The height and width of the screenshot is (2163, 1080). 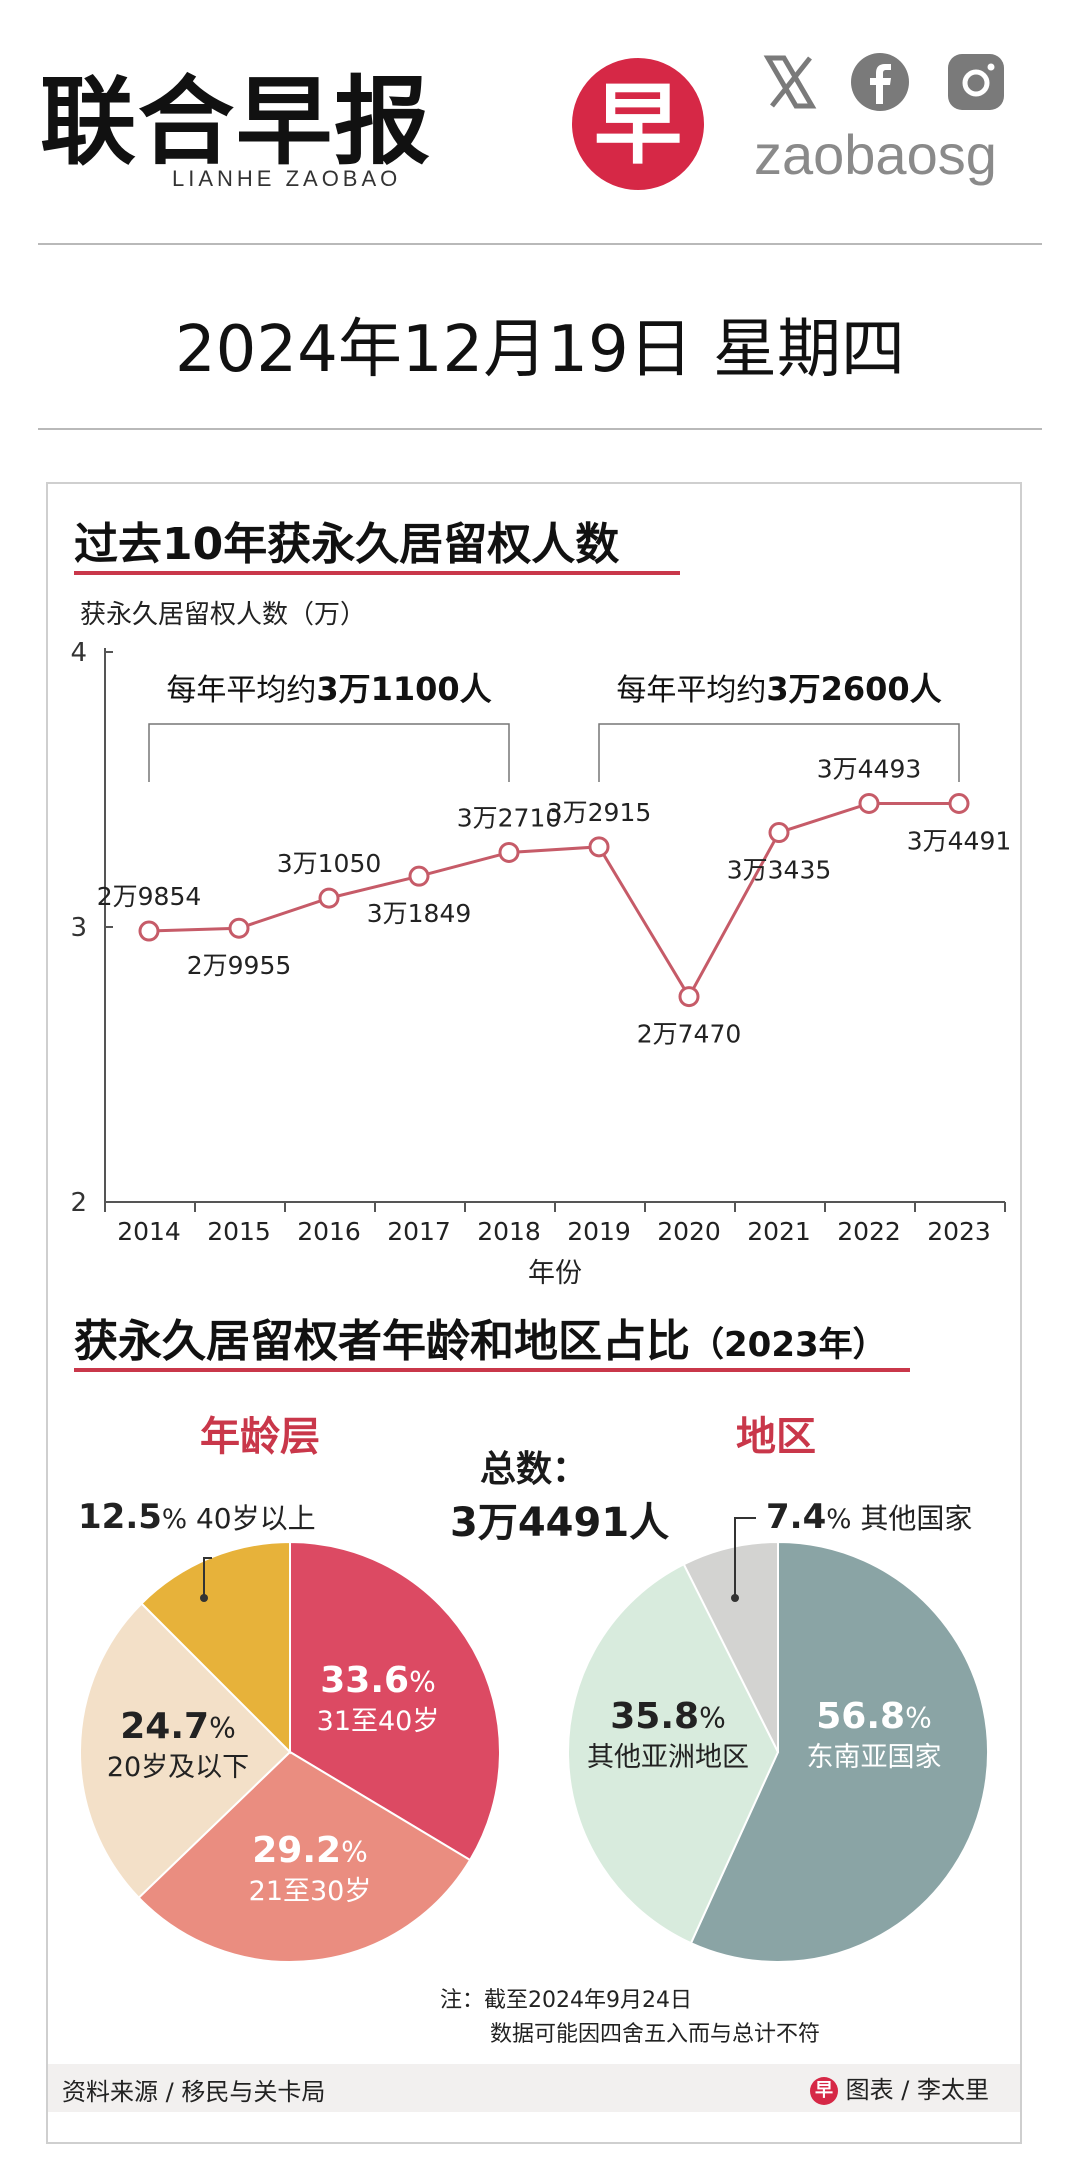 What do you see at coordinates (78, 1203) in the screenshot?
I see `y-tick-label: 2` at bounding box center [78, 1203].